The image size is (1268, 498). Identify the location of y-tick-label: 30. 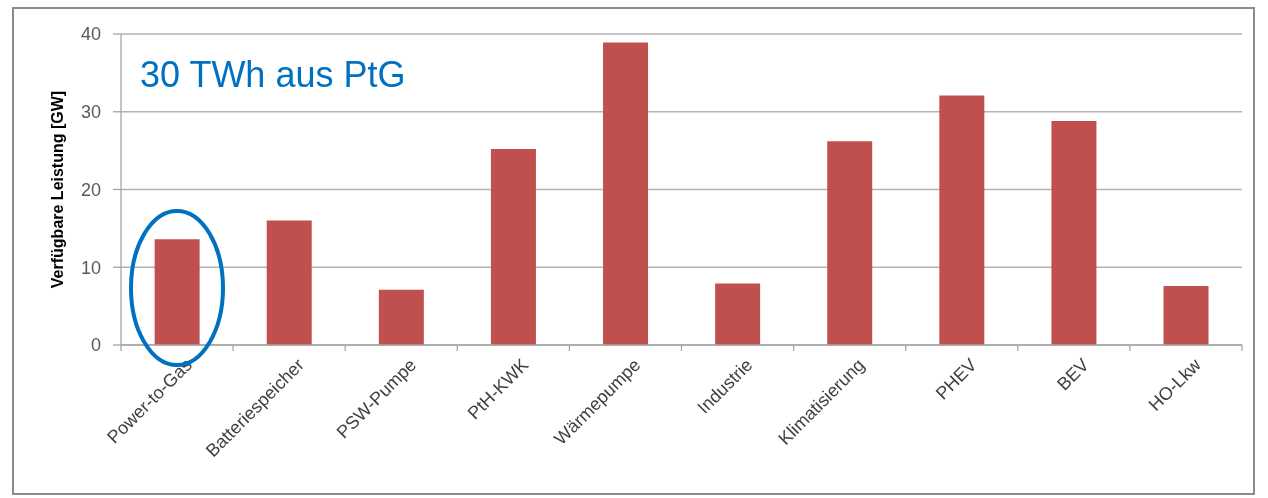
(90, 112).